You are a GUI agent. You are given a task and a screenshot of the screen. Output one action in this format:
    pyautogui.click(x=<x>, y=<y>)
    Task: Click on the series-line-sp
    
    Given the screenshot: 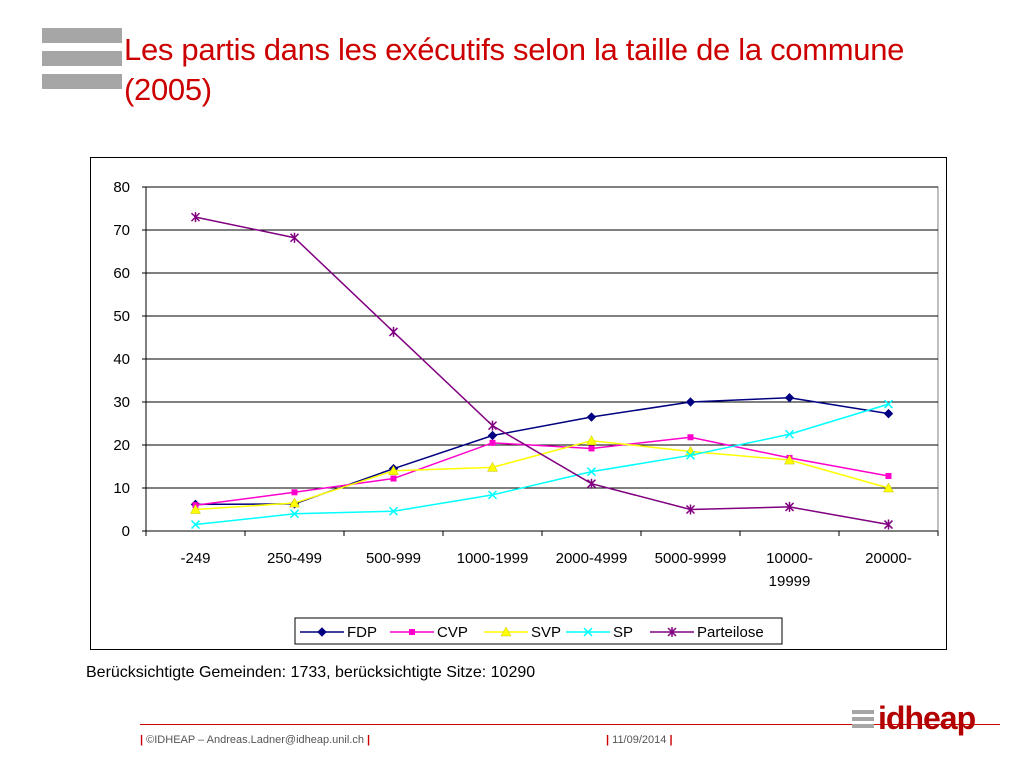 What is the action you would take?
    pyautogui.click(x=542, y=464)
    